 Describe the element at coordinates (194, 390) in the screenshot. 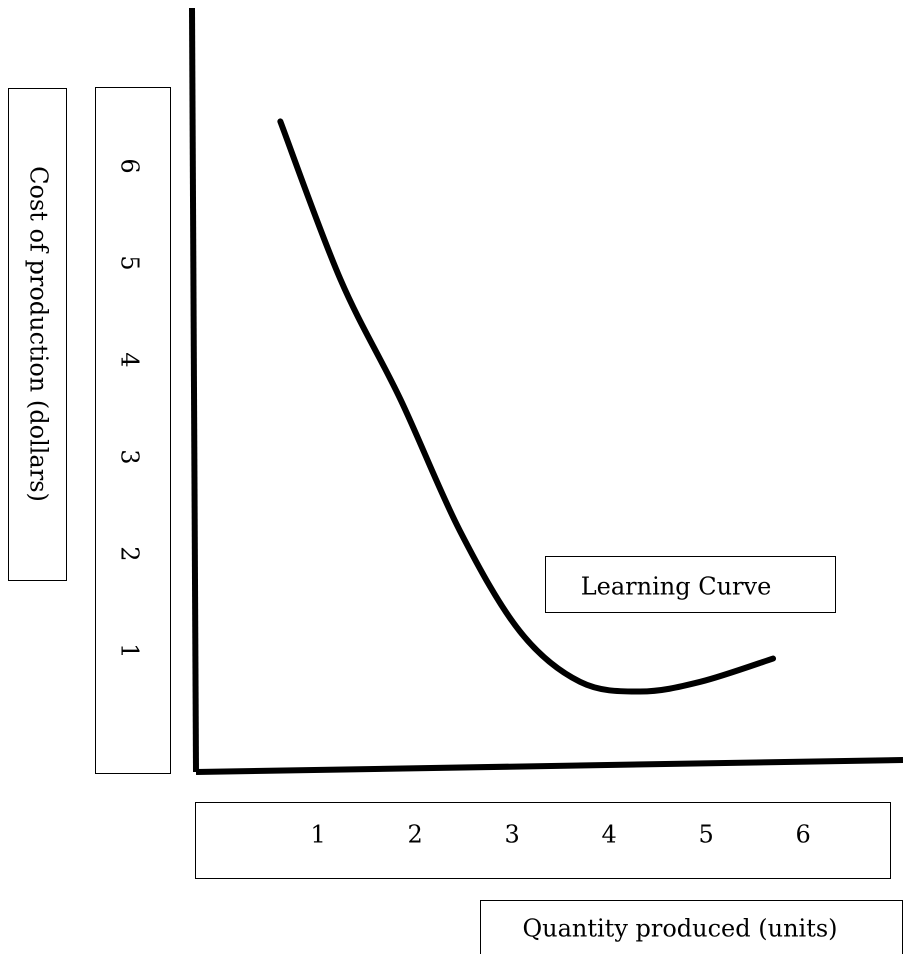

I see `y-axis` at that location.